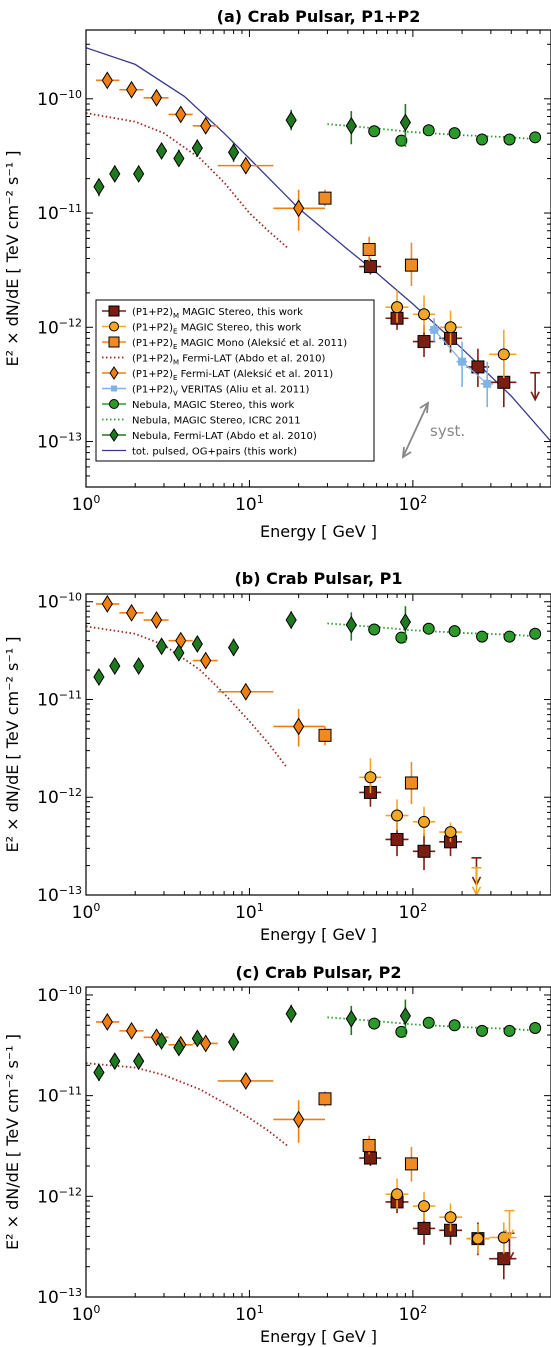  I want to click on legend-label: Nebula, MAGIC Stereo, this work, so click(213, 405).